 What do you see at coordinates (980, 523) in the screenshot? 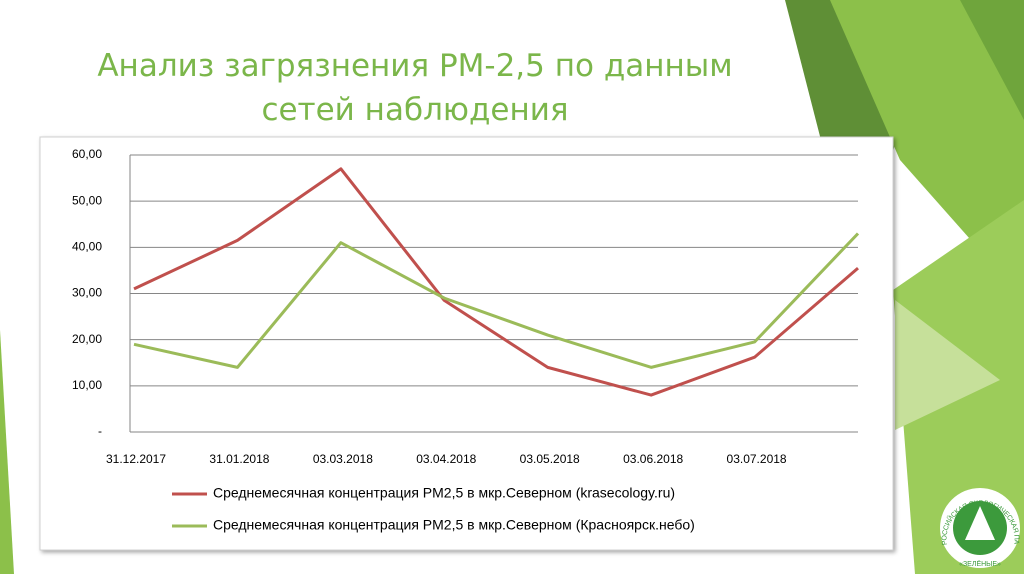
I see `logo-tree` at bounding box center [980, 523].